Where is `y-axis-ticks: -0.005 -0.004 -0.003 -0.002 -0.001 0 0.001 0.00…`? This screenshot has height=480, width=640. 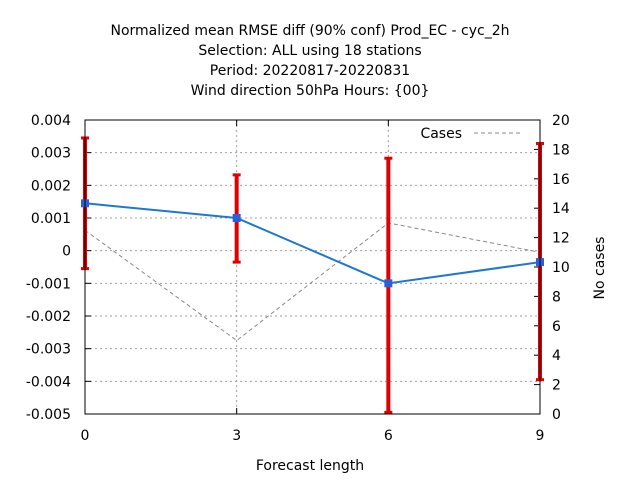
y-axis-ticks: -0.005 -0.004 -0.003 -0.002 -0.001 0 0.001 0.00… is located at coordinates (58, 268).